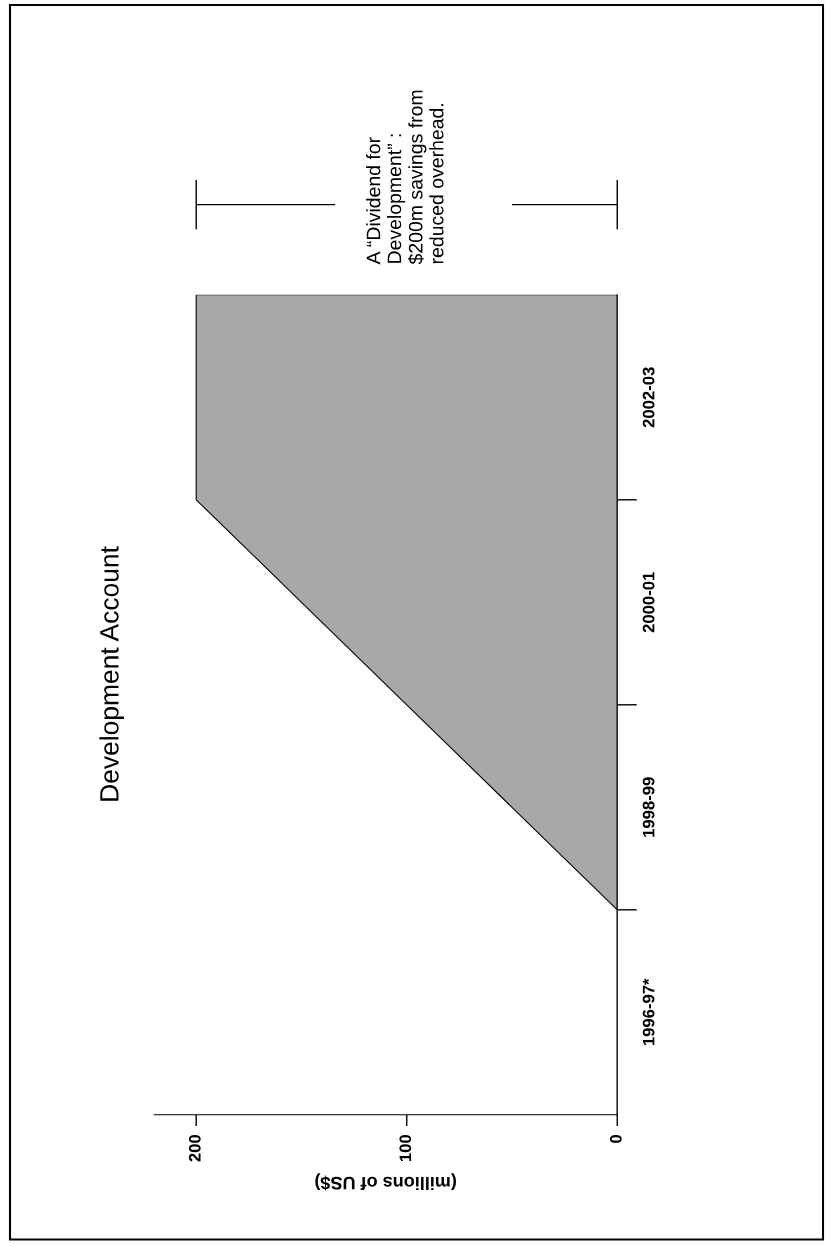 This screenshot has width=833, height=1247. Describe the element at coordinates (648, 1012) in the screenshot. I see `y-tick-label: 1996-97*` at that location.